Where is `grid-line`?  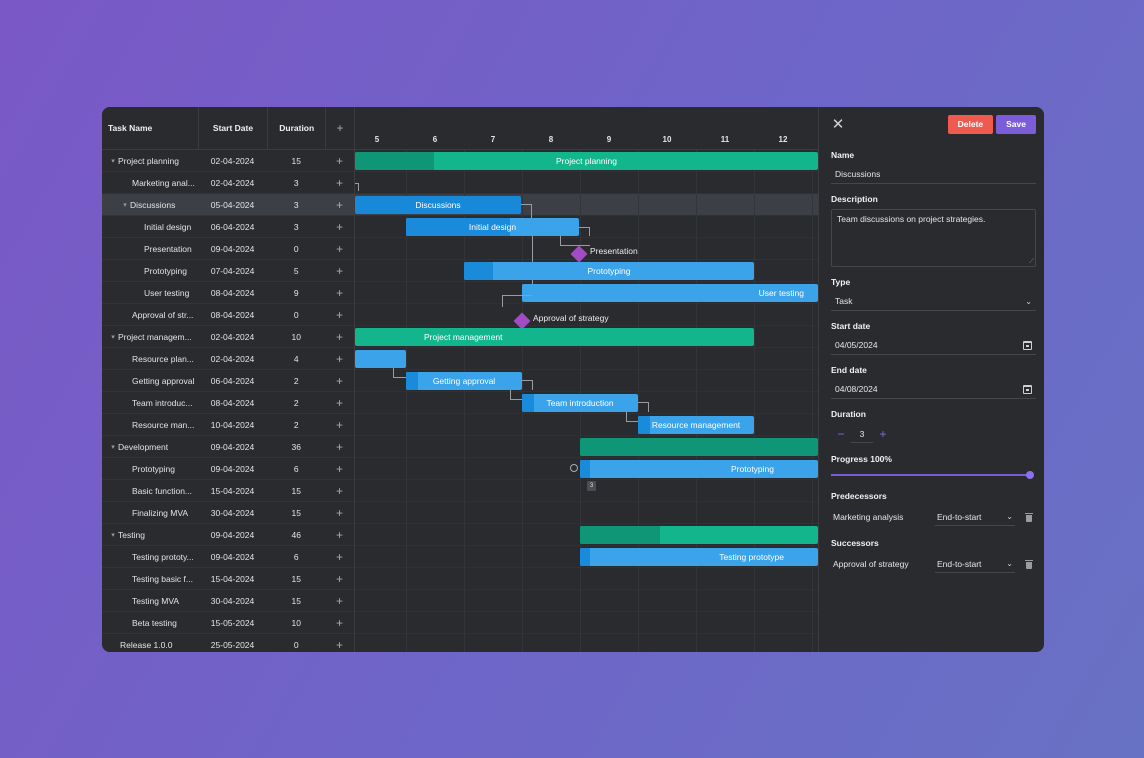 grid-line is located at coordinates (812, 401).